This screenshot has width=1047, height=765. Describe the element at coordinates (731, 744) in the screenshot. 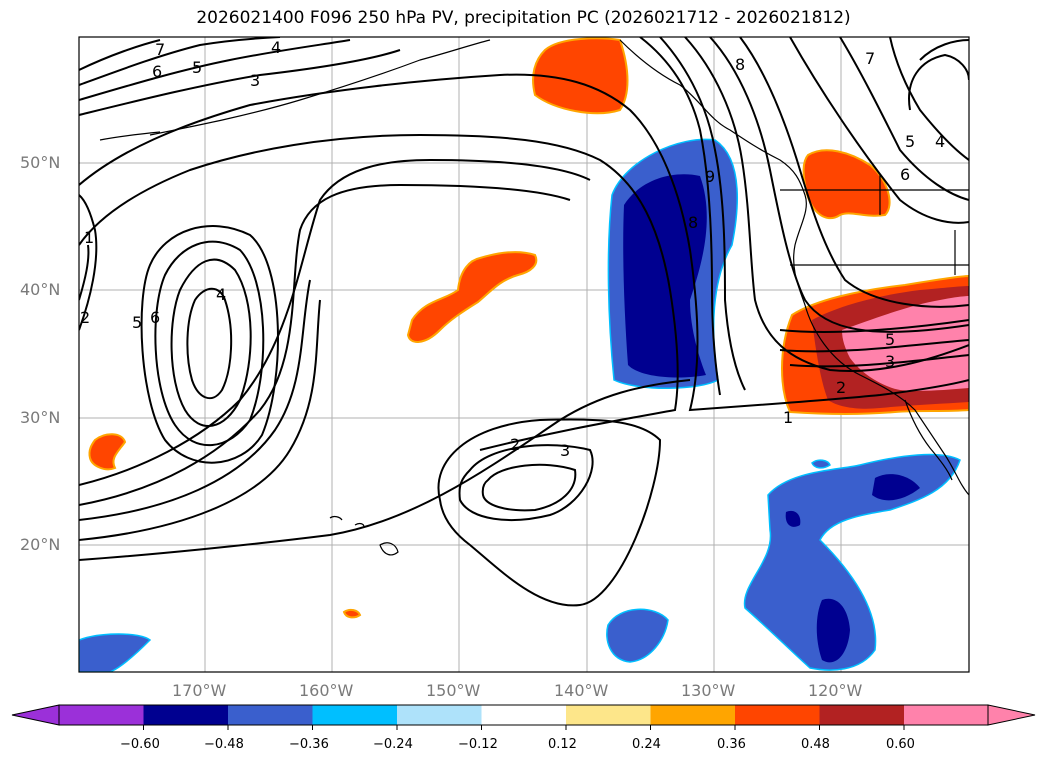

I see `colorbar-tick-label: 0.36` at that location.